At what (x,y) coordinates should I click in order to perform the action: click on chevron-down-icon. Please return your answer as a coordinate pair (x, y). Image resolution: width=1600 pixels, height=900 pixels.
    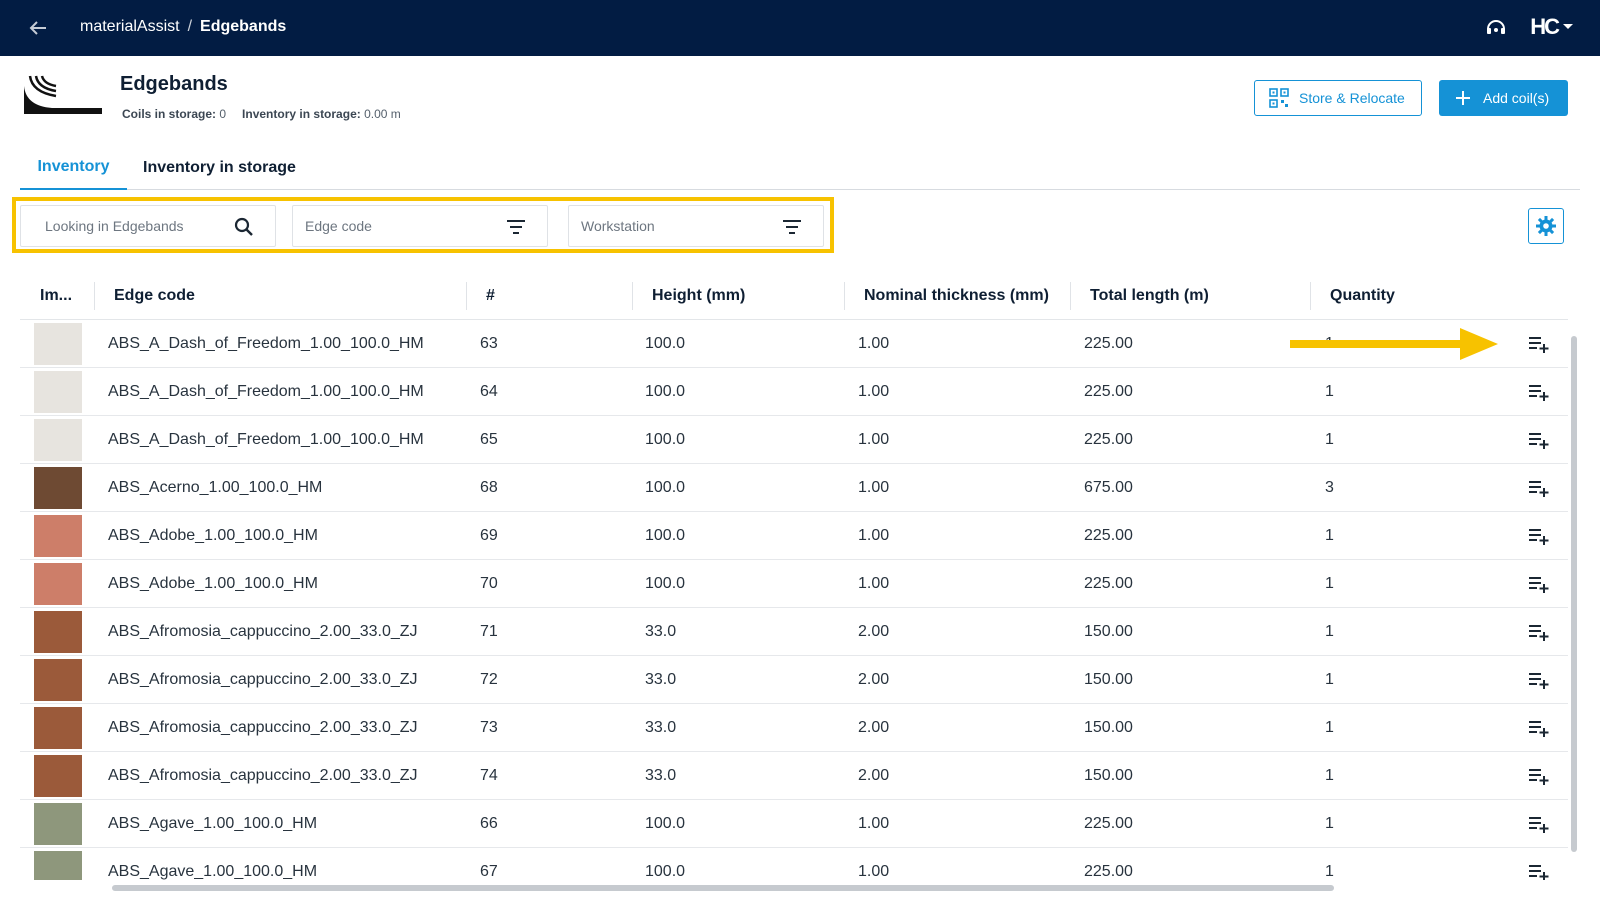
    Looking at the image, I should click on (1568, 26).